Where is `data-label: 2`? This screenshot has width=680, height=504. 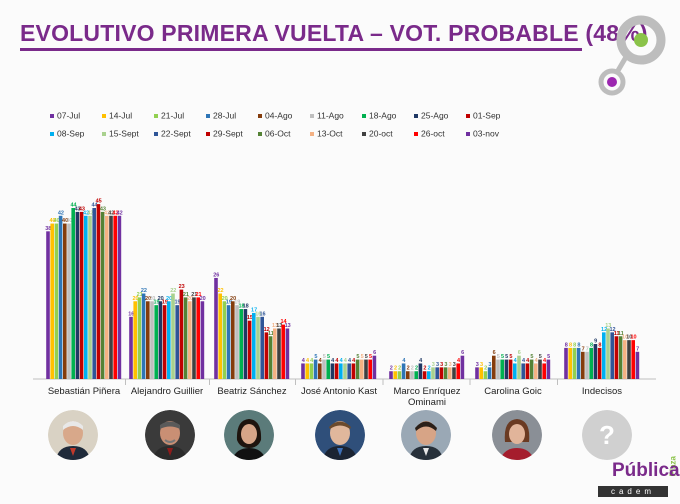
data-label: 2 is located at coordinates (485, 369).